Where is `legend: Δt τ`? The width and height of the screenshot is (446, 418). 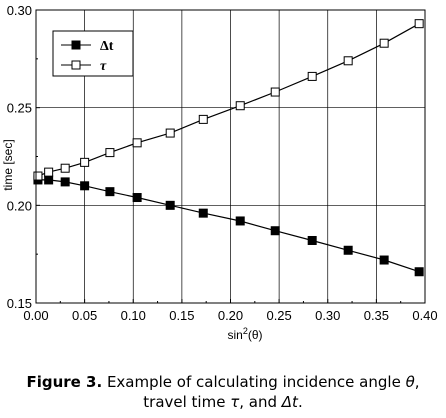
legend: Δt τ is located at coordinates (93, 53).